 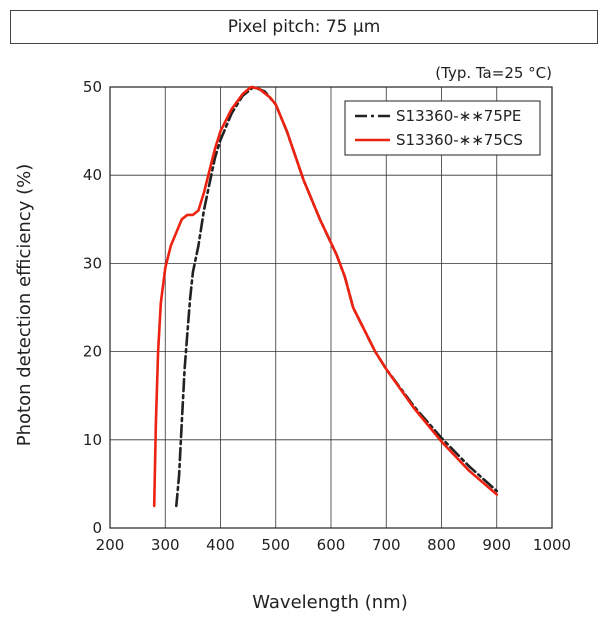 What do you see at coordinates (92, 175) in the screenshot?
I see `y-tick-label: 40` at bounding box center [92, 175].